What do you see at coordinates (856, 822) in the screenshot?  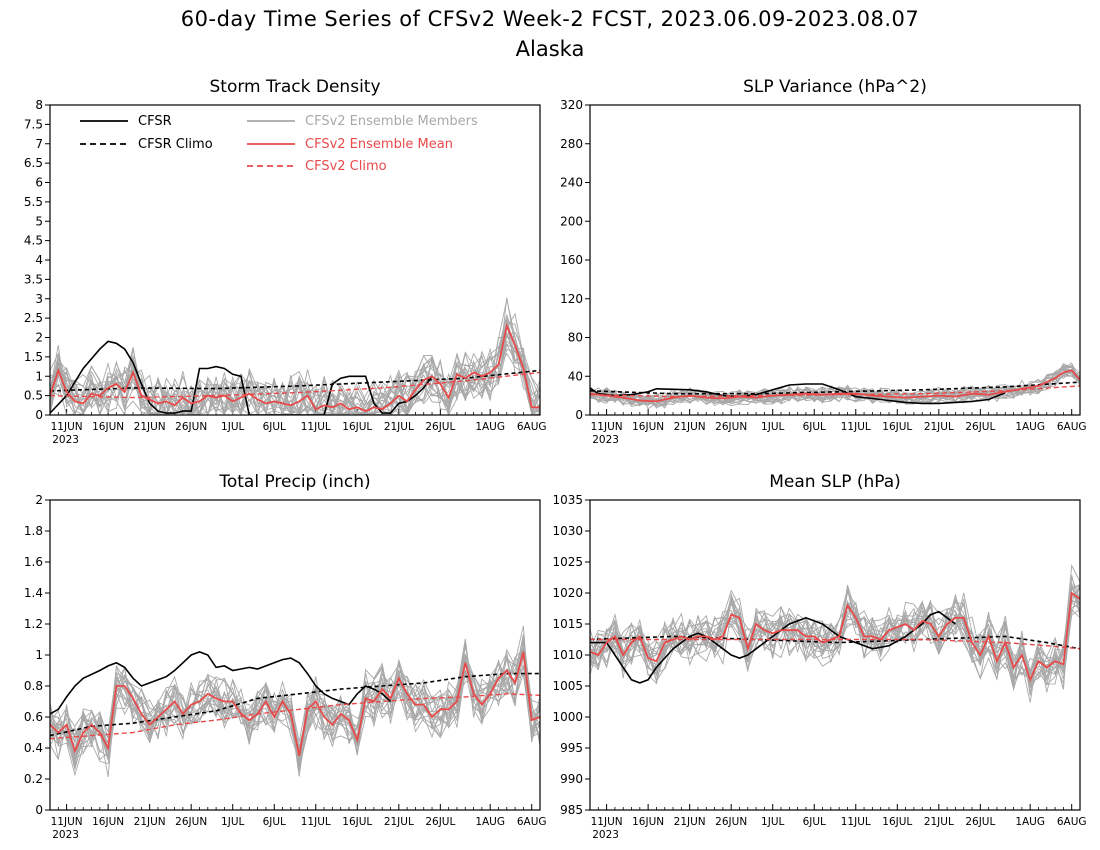 I see `x-tick-label: 11JUL` at bounding box center [856, 822].